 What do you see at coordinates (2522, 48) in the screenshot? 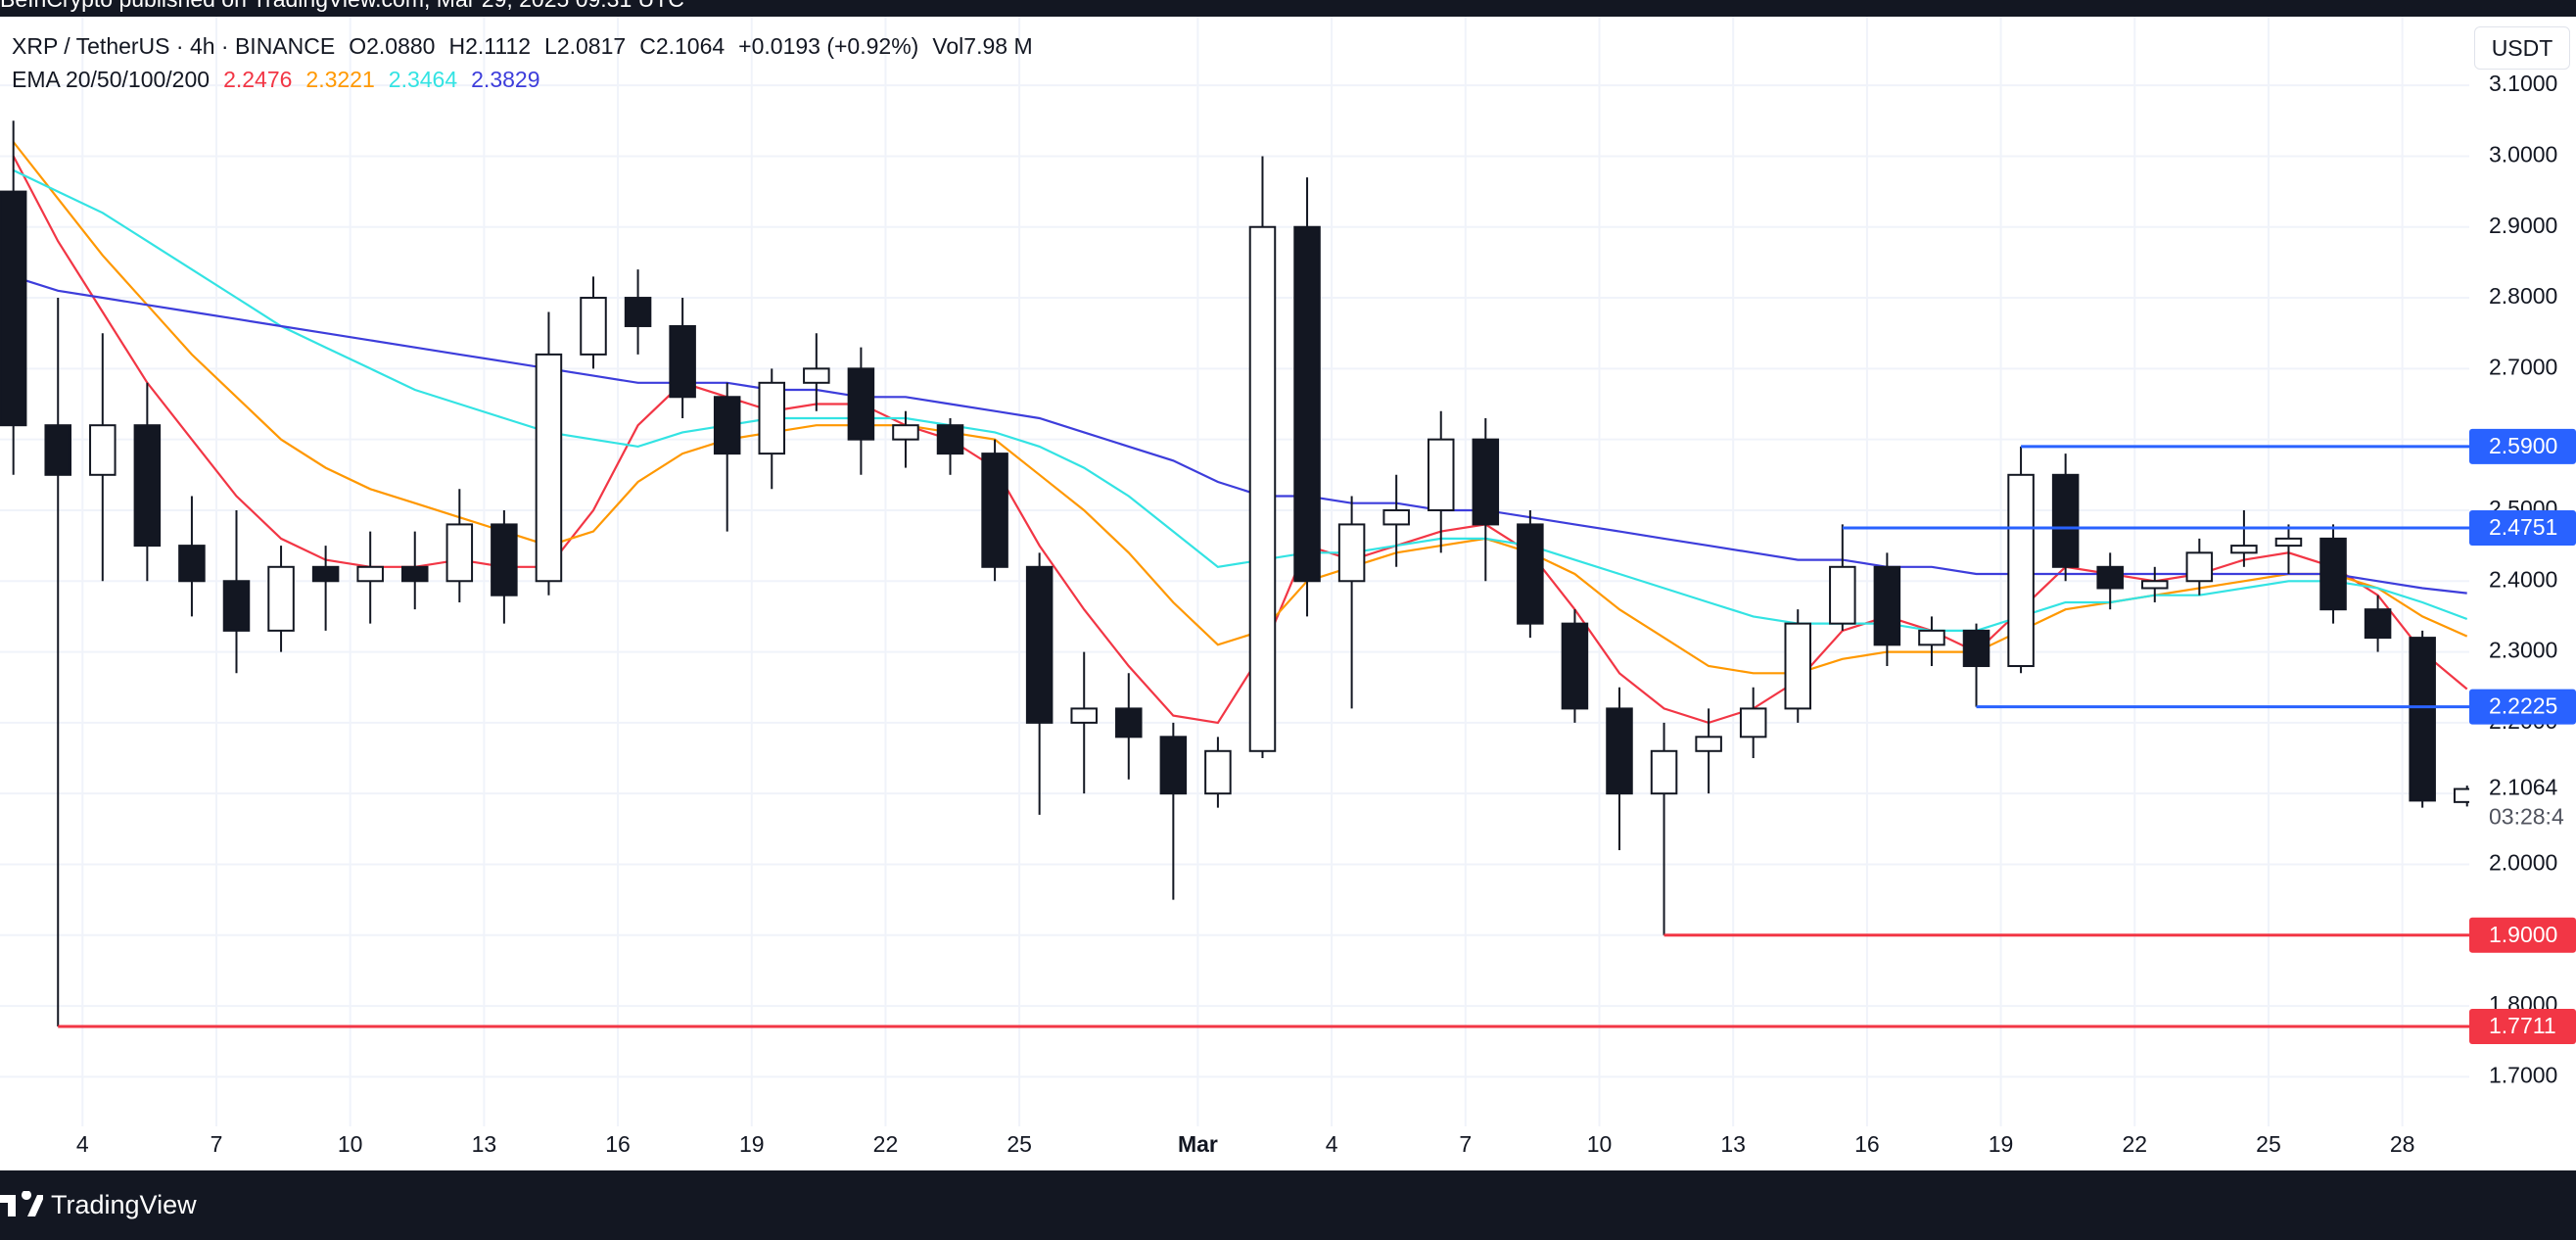
I see `currency-button: USDT` at bounding box center [2522, 48].